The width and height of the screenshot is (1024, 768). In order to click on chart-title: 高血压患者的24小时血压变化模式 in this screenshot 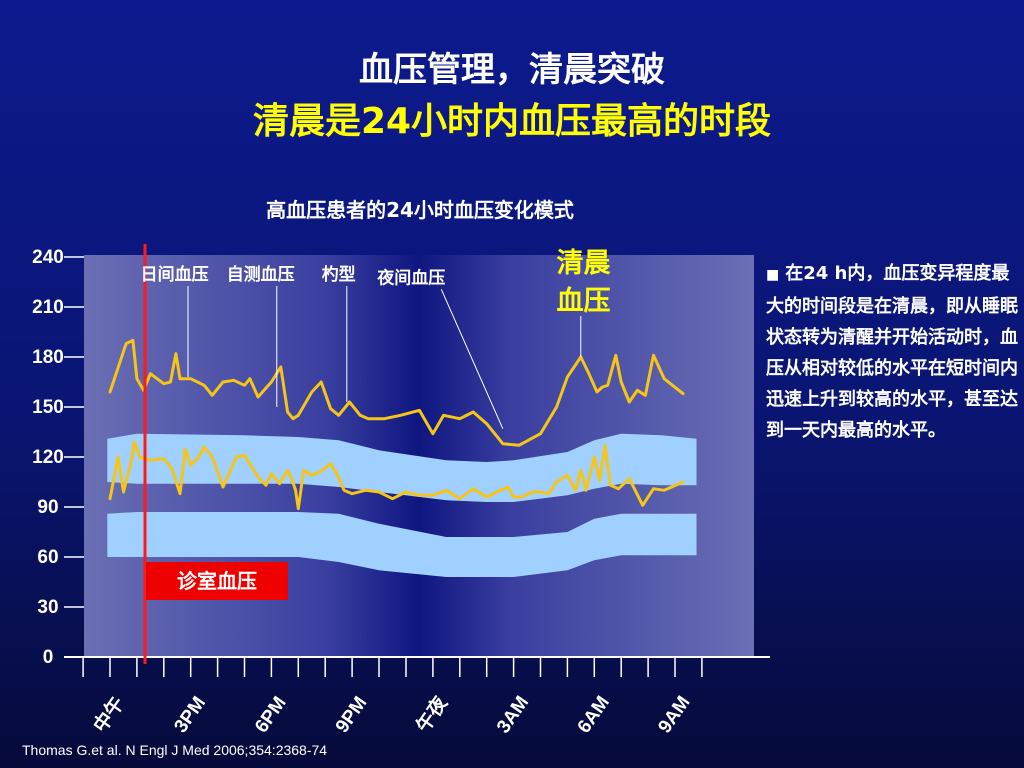, I will do `click(420, 210)`.